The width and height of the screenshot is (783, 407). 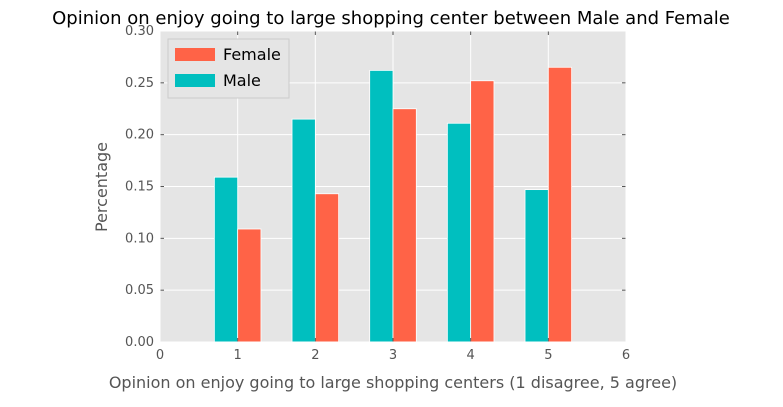 I want to click on x-tick-label: 4, so click(x=471, y=355).